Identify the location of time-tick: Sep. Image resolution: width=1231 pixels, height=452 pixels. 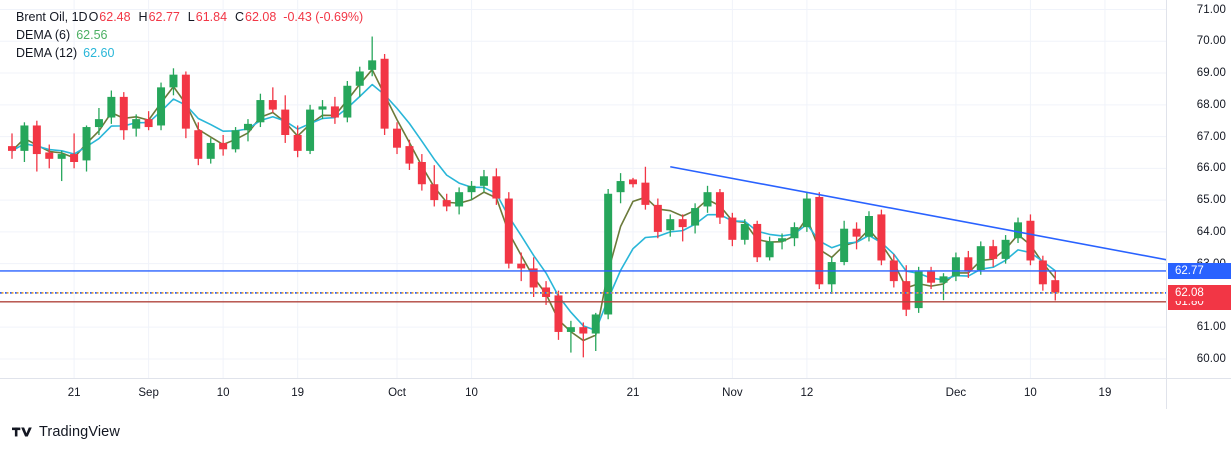
(148, 393).